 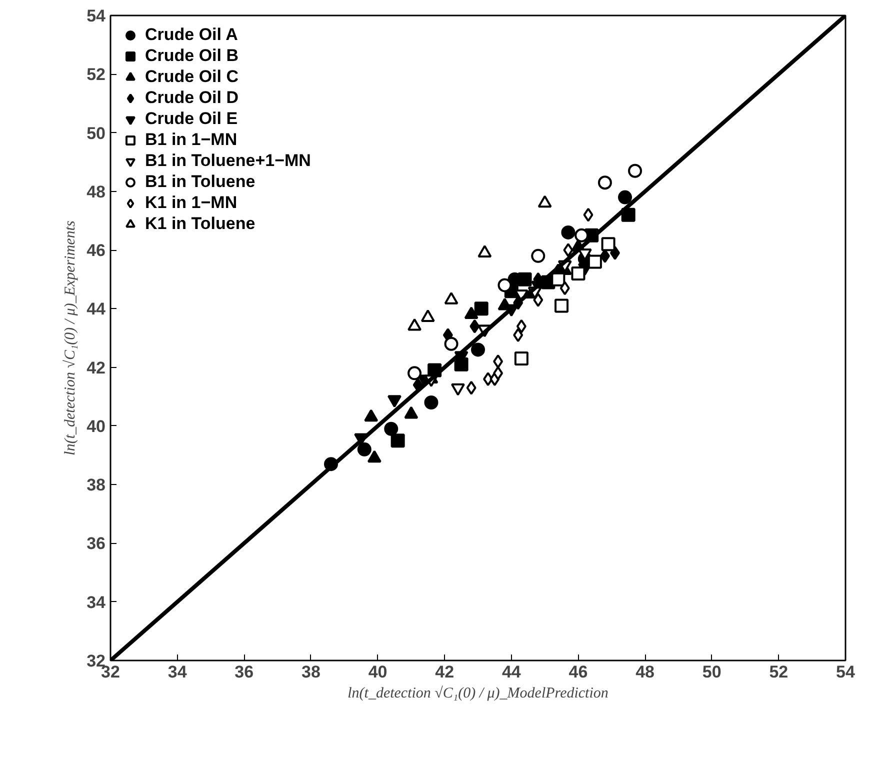 I want to click on x-tick-label: 52, so click(x=778, y=672).